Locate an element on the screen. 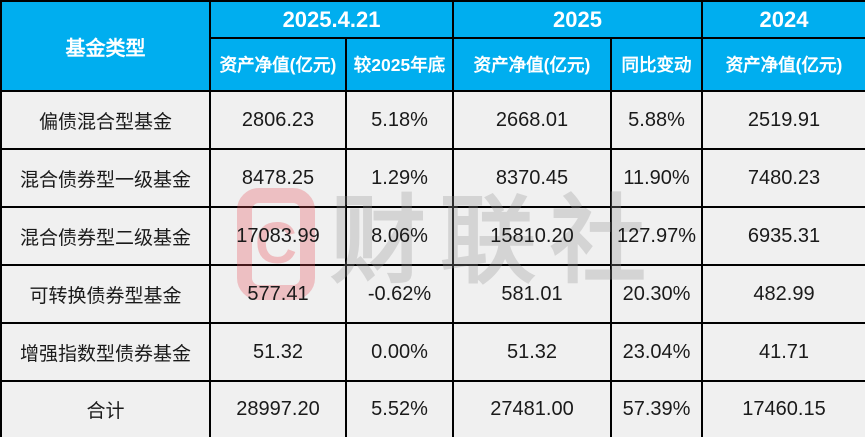 The height and width of the screenshot is (437, 865). cell-value: 482.99 is located at coordinates (784, 293).